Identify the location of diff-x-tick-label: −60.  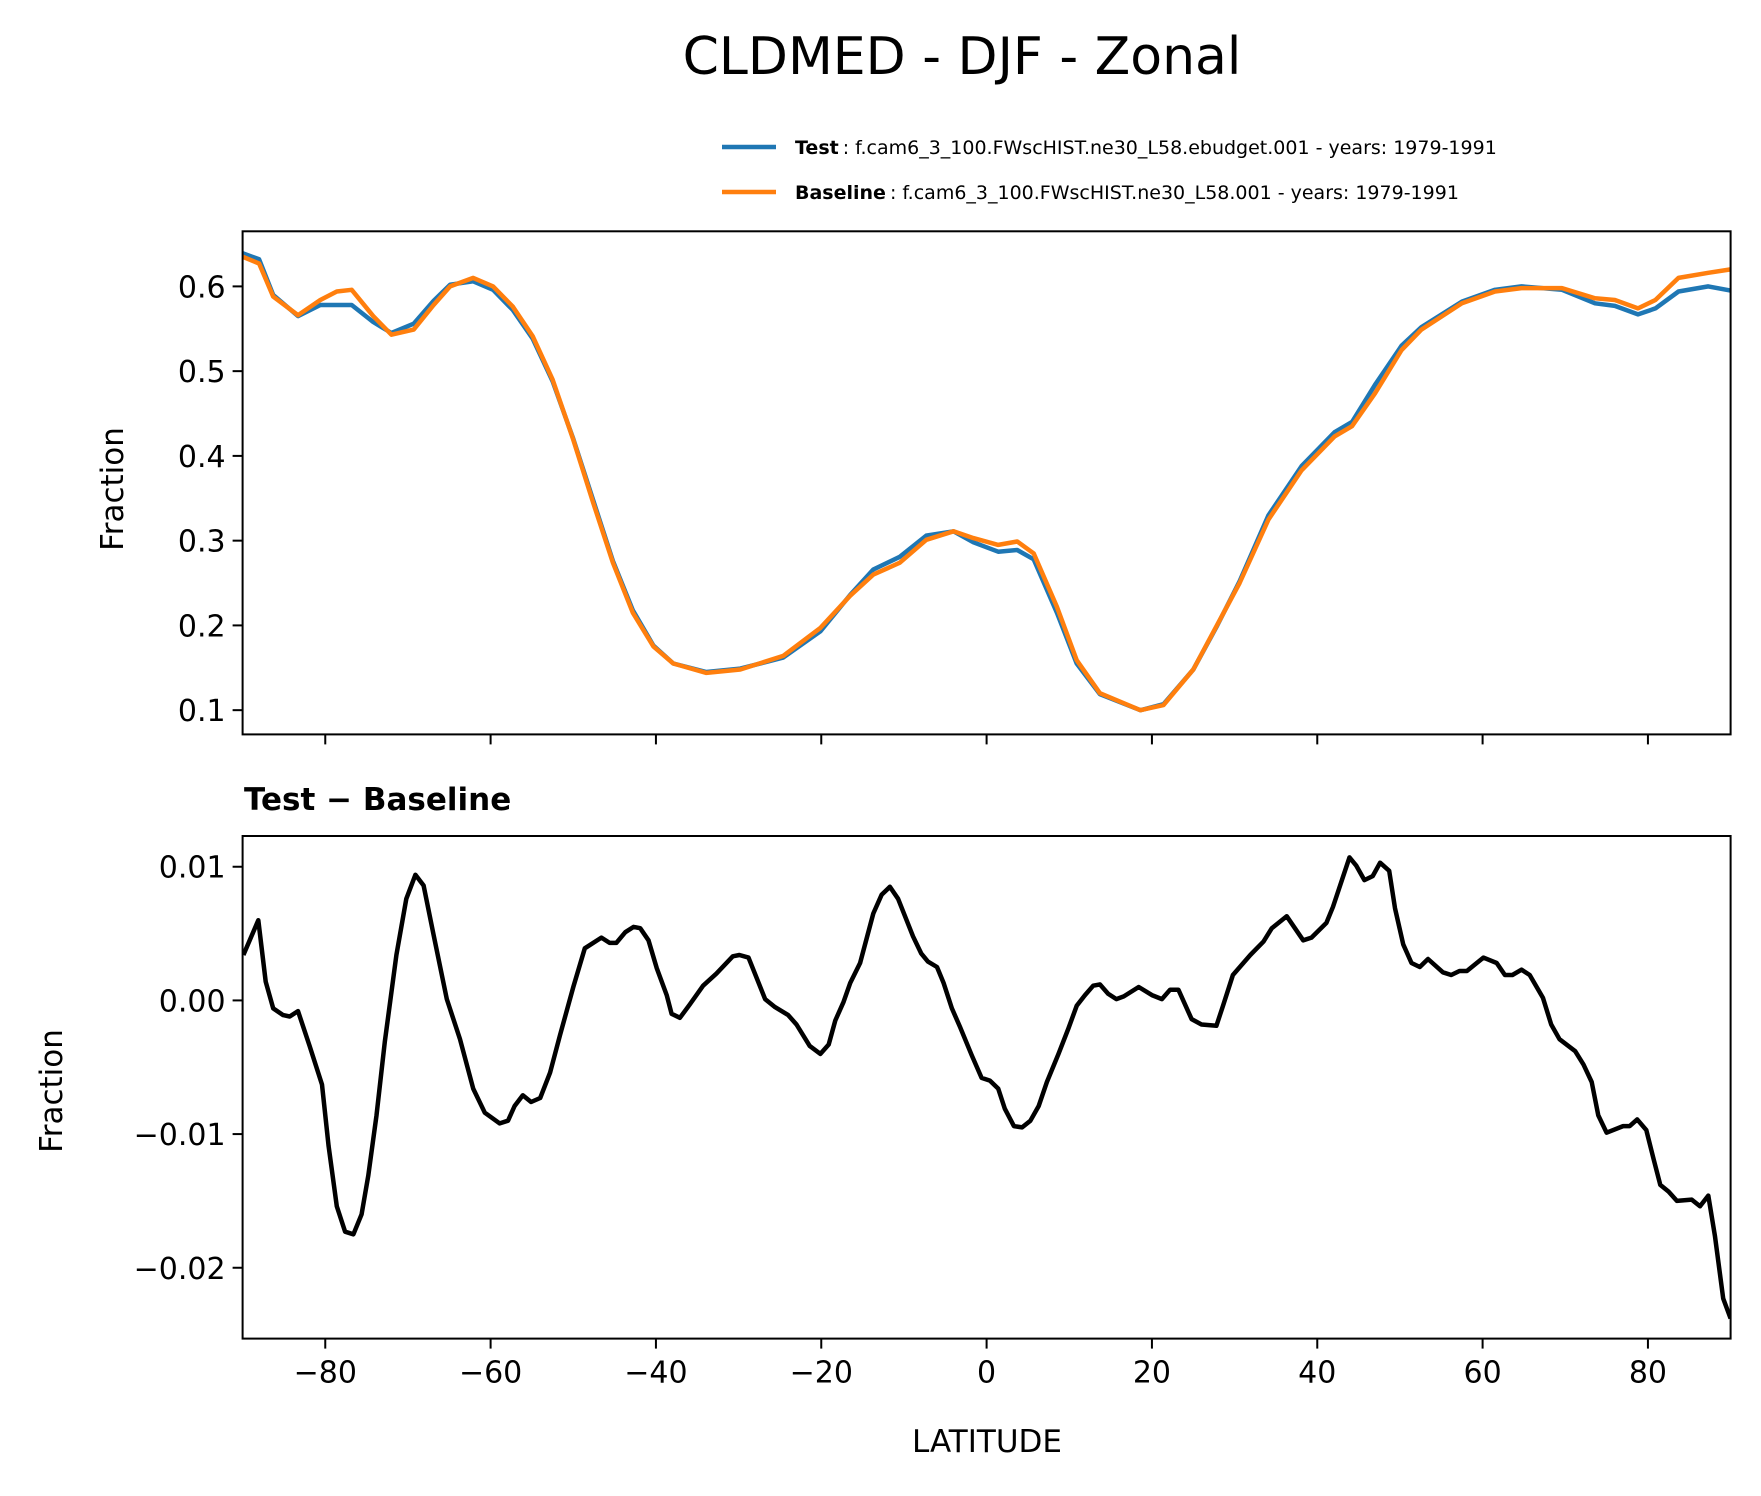
(490, 1373).